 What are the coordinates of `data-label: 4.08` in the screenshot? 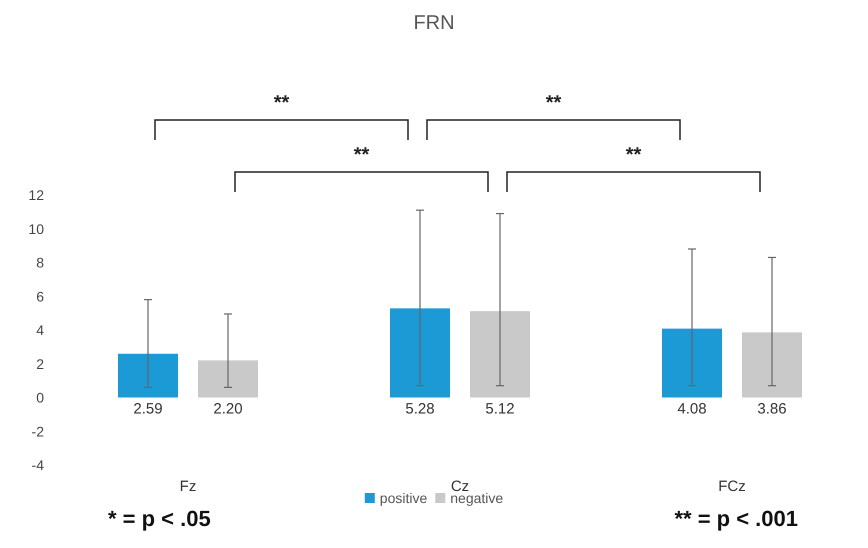 It's located at (692, 409).